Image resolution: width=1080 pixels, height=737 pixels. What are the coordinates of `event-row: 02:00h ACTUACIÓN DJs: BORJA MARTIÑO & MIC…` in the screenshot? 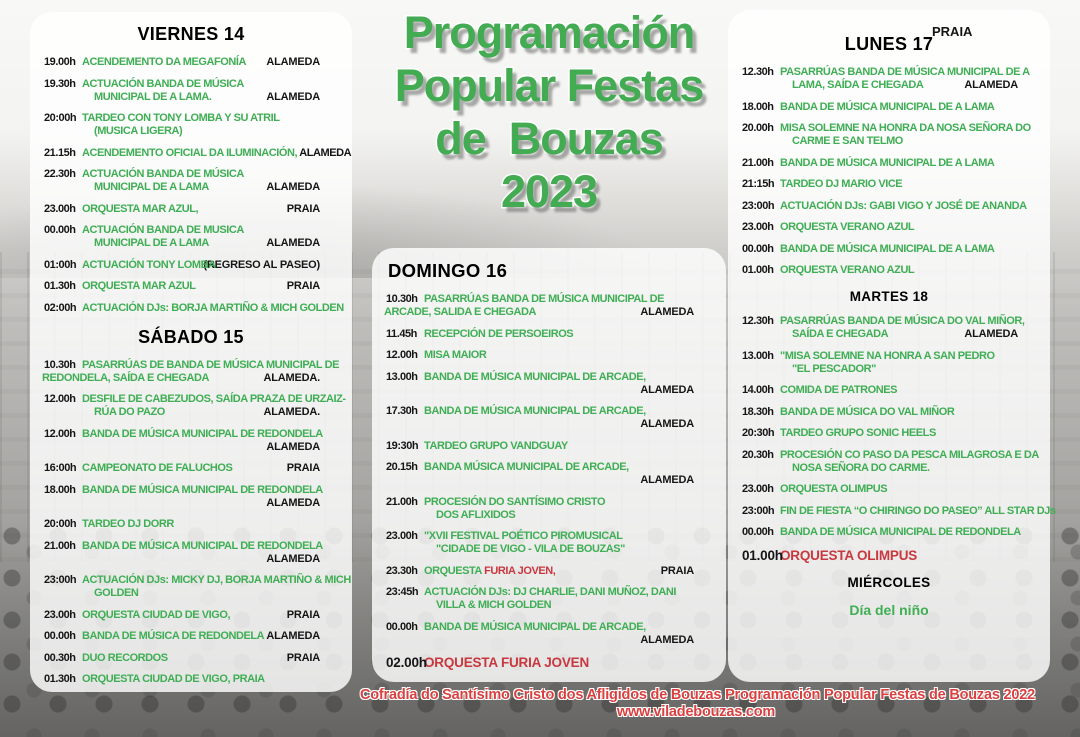 It's located at (193, 308).